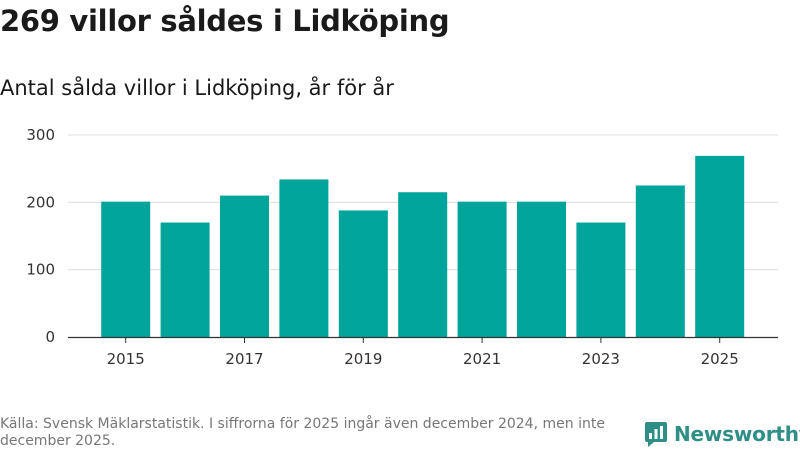 The image size is (800, 450). Describe the element at coordinates (50, 337) in the screenshot. I see `y-tick-label-0: 0` at that location.